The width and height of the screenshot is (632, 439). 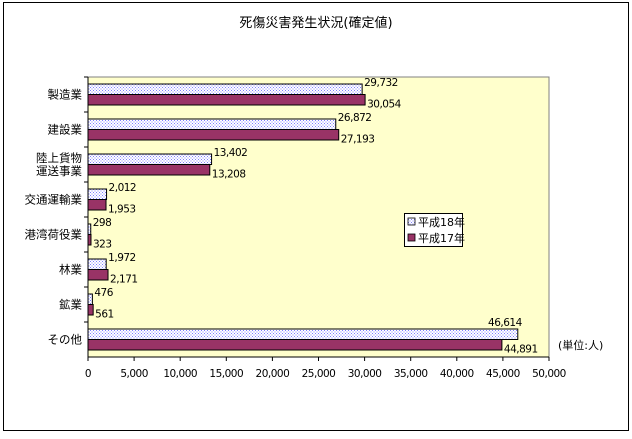 What do you see at coordinates (103, 293) in the screenshot?
I see `data-label: 476` at bounding box center [103, 293].